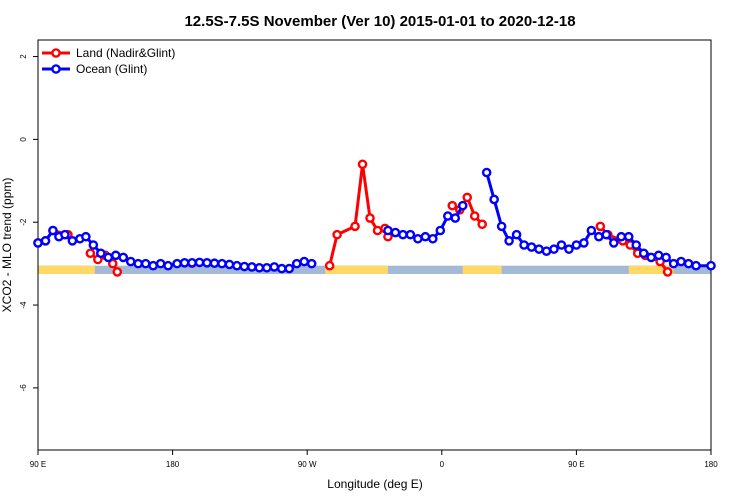 This screenshot has height=500, width=750. I want to click on legend-marker, so click(56, 53).